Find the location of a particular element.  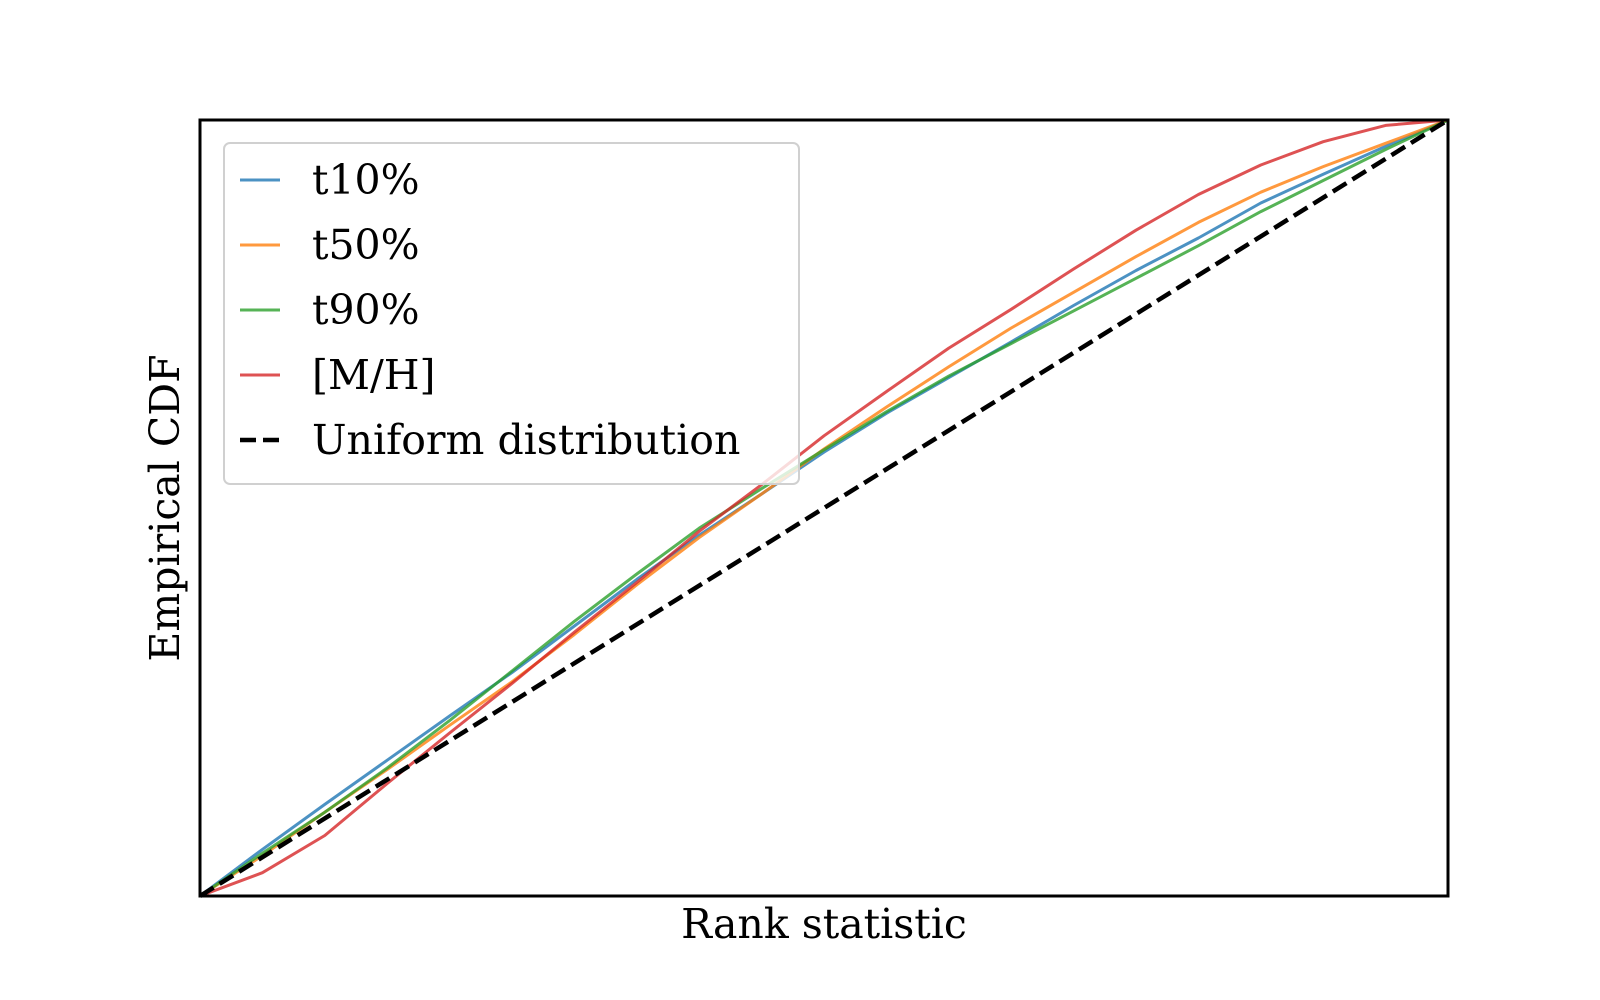

x-axis-label: Rank statistic is located at coordinates (824, 924).